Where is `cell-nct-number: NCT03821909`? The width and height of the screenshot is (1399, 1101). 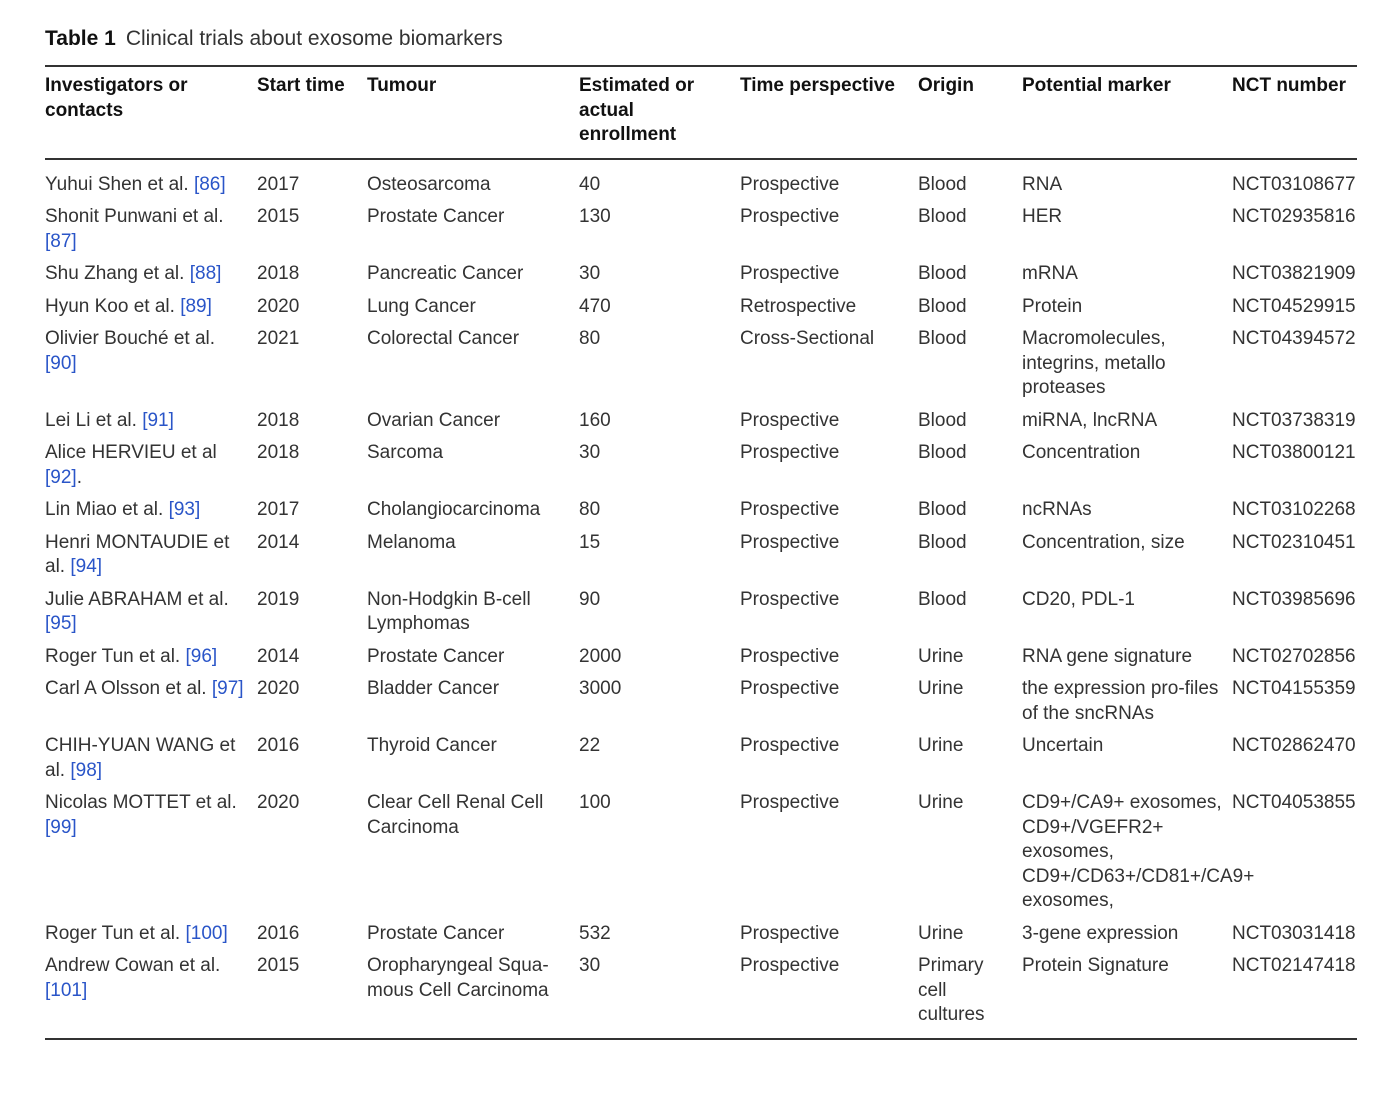
cell-nct-number: NCT03821909 is located at coordinates (1294, 273).